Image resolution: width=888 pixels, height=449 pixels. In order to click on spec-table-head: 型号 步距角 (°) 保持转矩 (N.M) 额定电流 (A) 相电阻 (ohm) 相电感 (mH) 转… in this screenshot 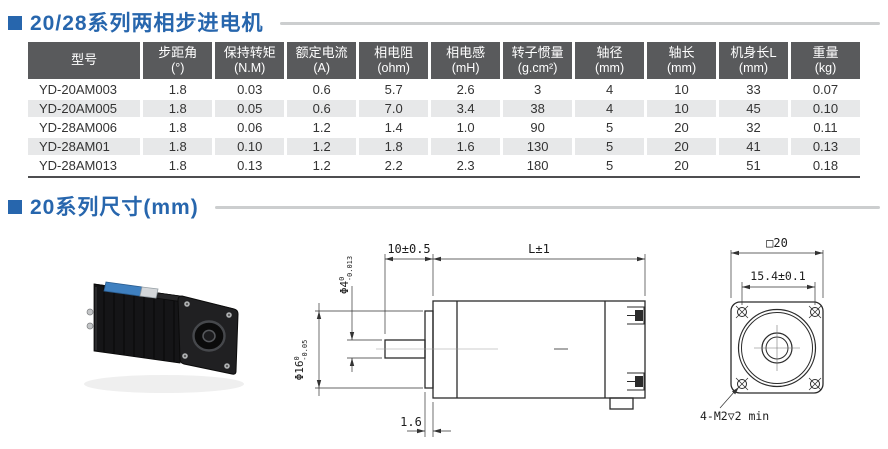, I will do `click(444, 60)`.